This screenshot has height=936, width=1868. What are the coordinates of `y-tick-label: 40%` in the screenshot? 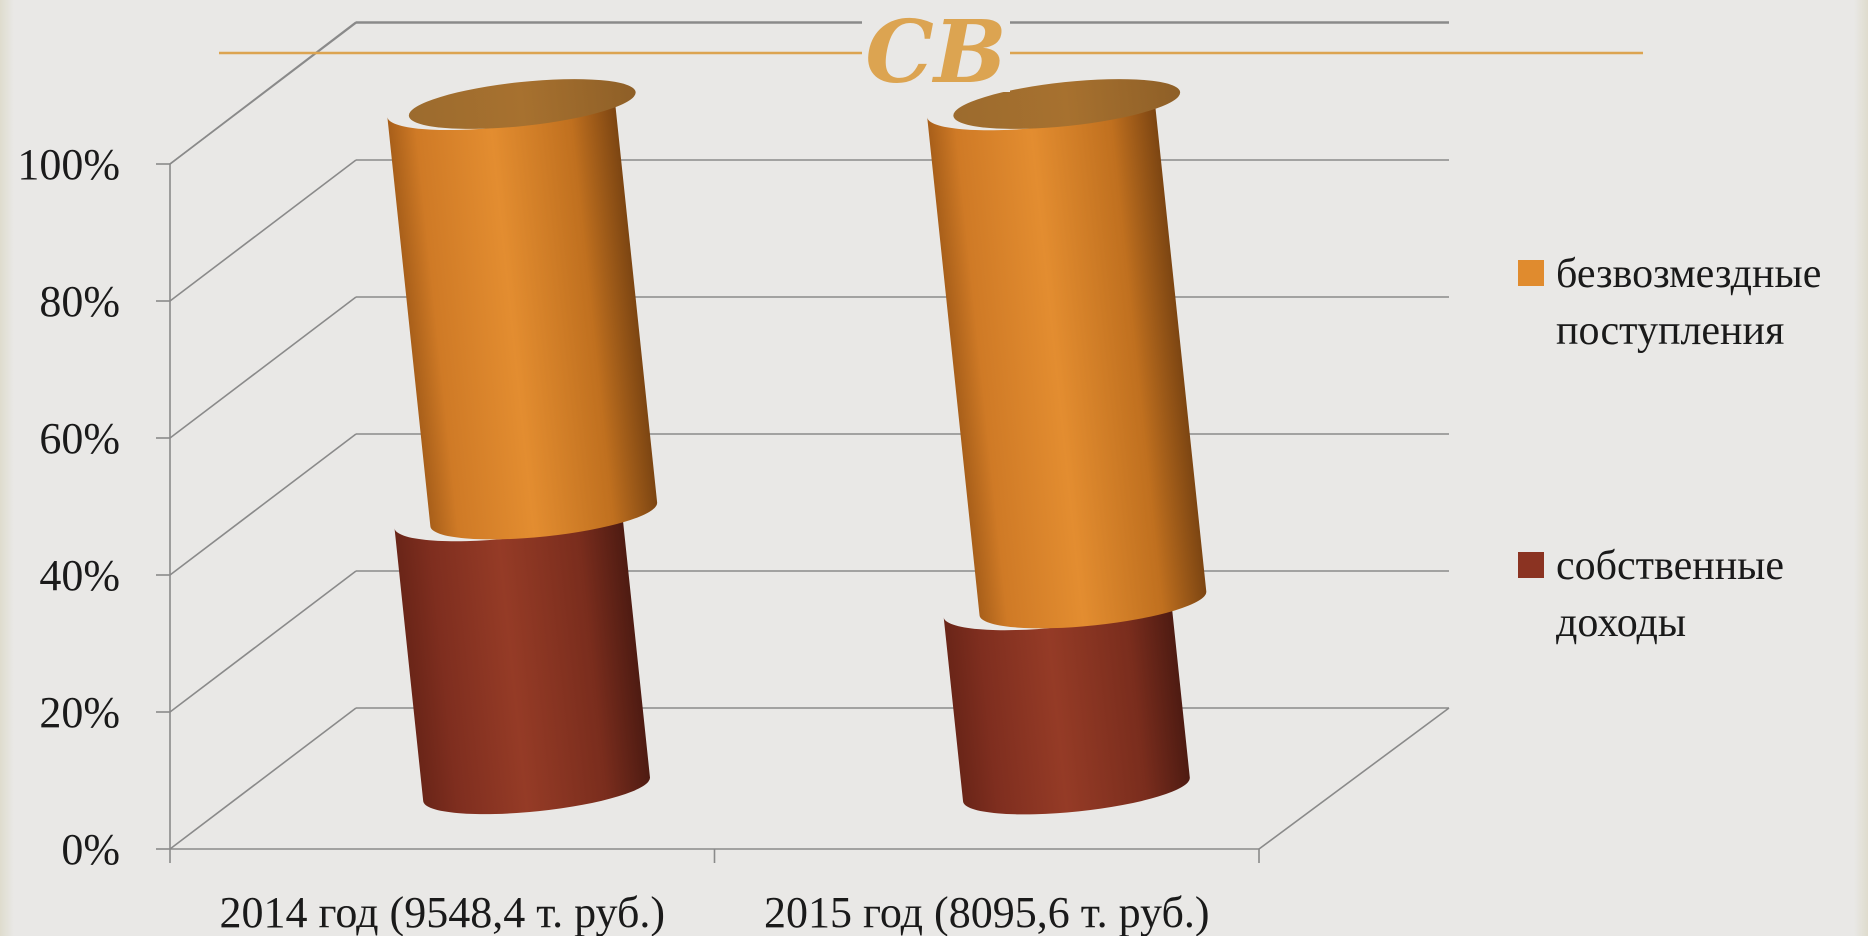 It's located at (79, 575).